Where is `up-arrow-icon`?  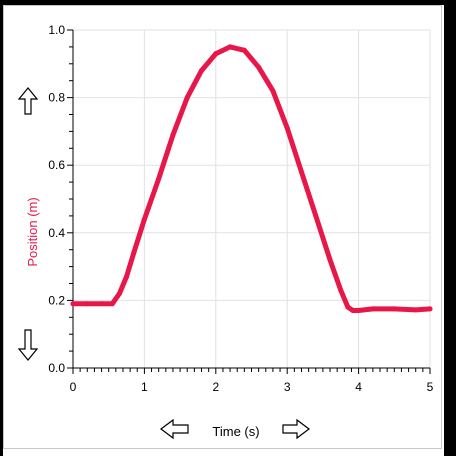
up-arrow-icon is located at coordinates (28, 101).